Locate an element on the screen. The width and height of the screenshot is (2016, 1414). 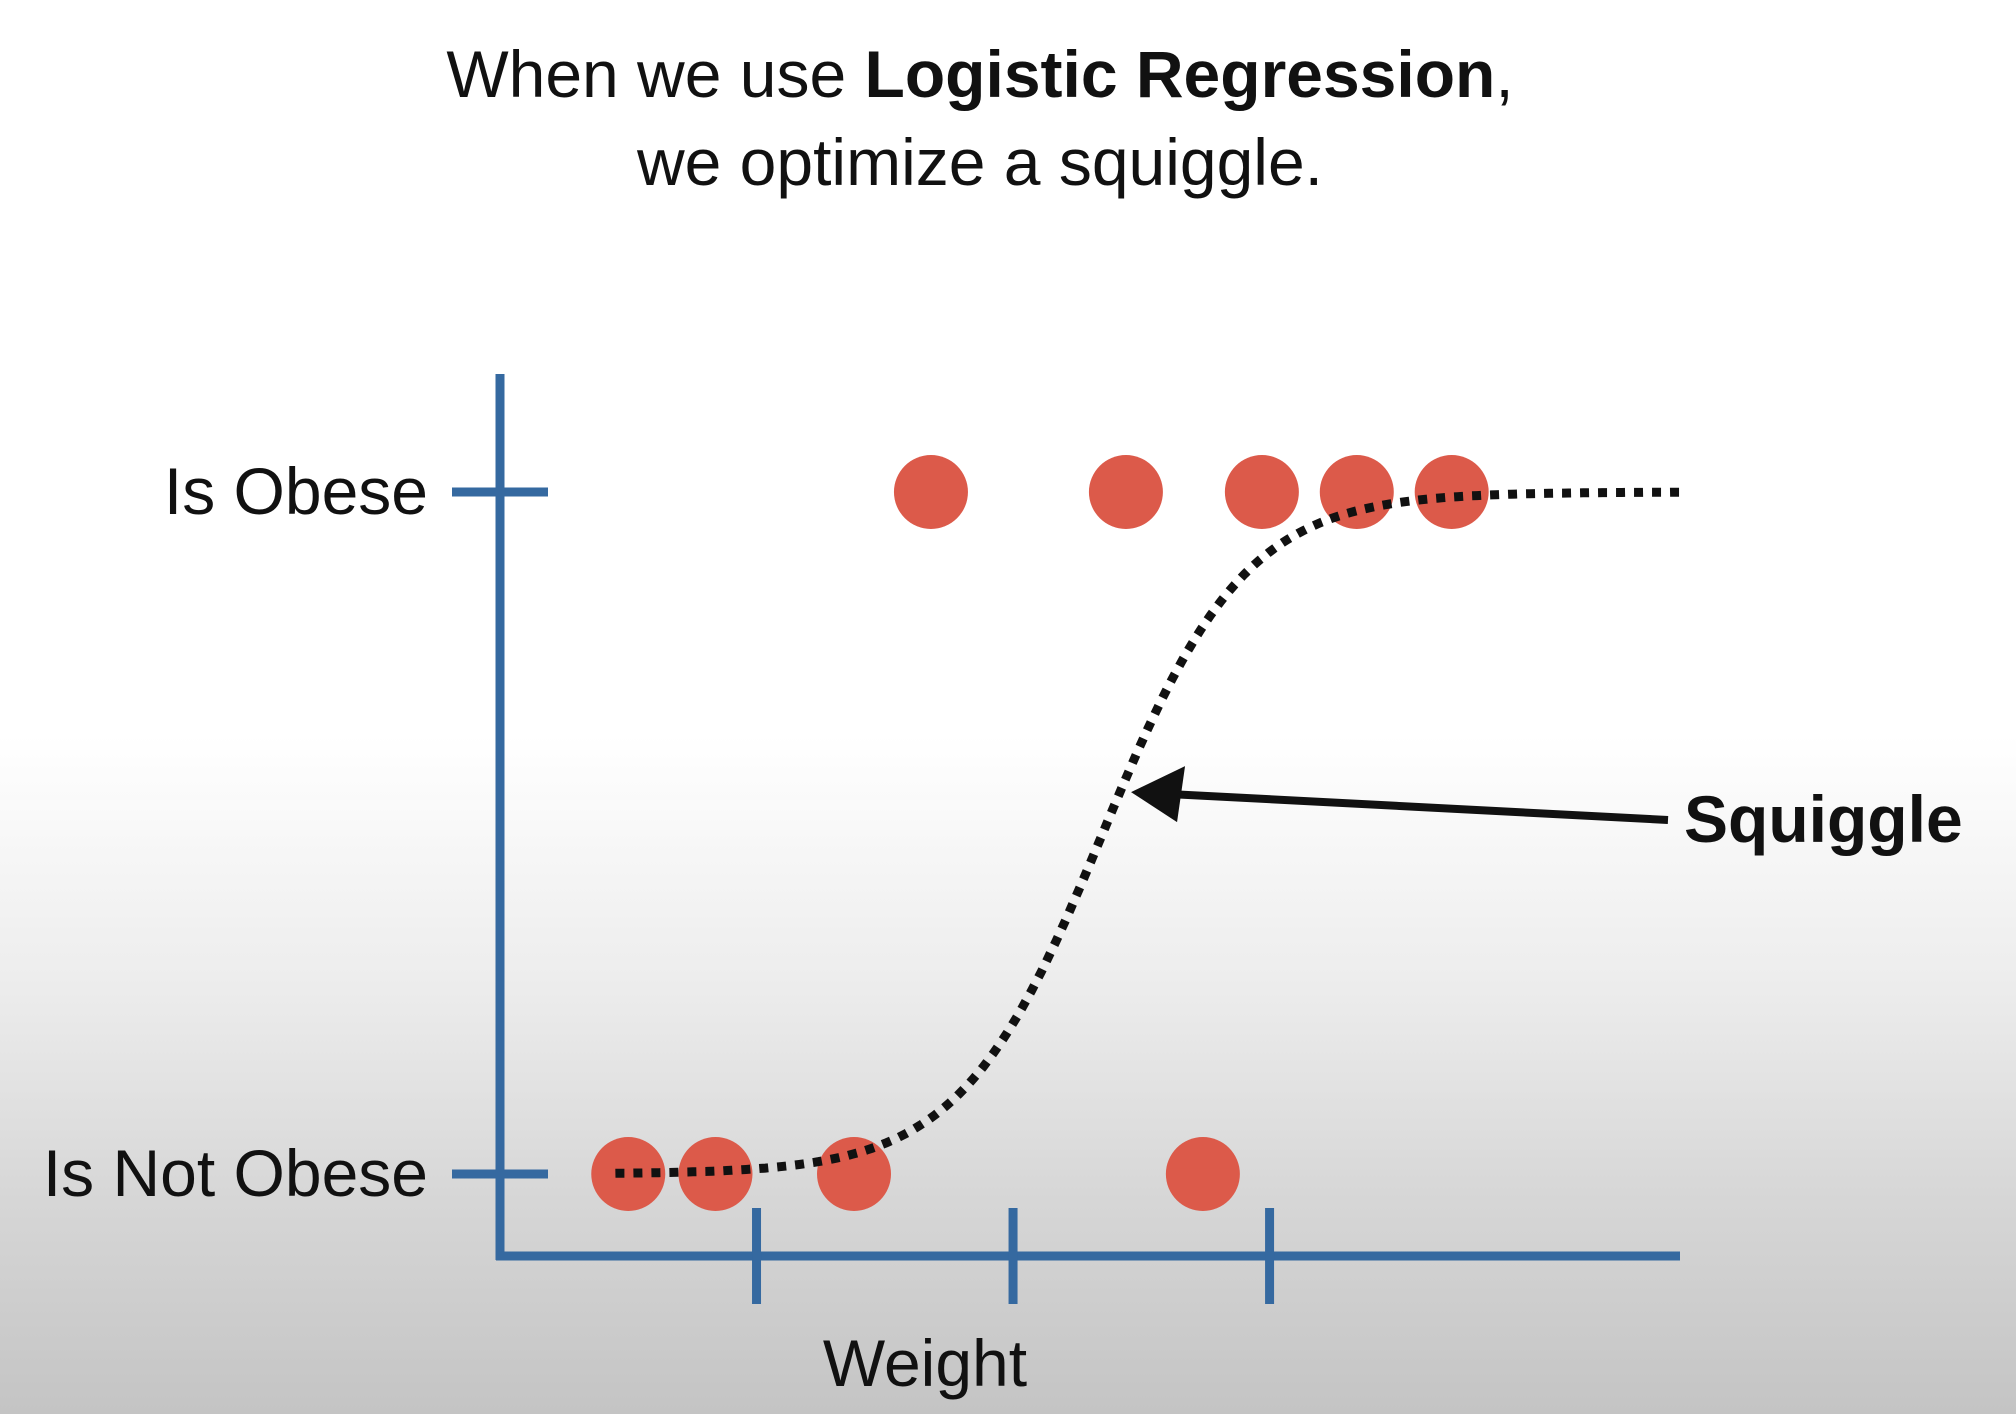
y-tick-label: Is Obese is located at coordinates (296, 491).